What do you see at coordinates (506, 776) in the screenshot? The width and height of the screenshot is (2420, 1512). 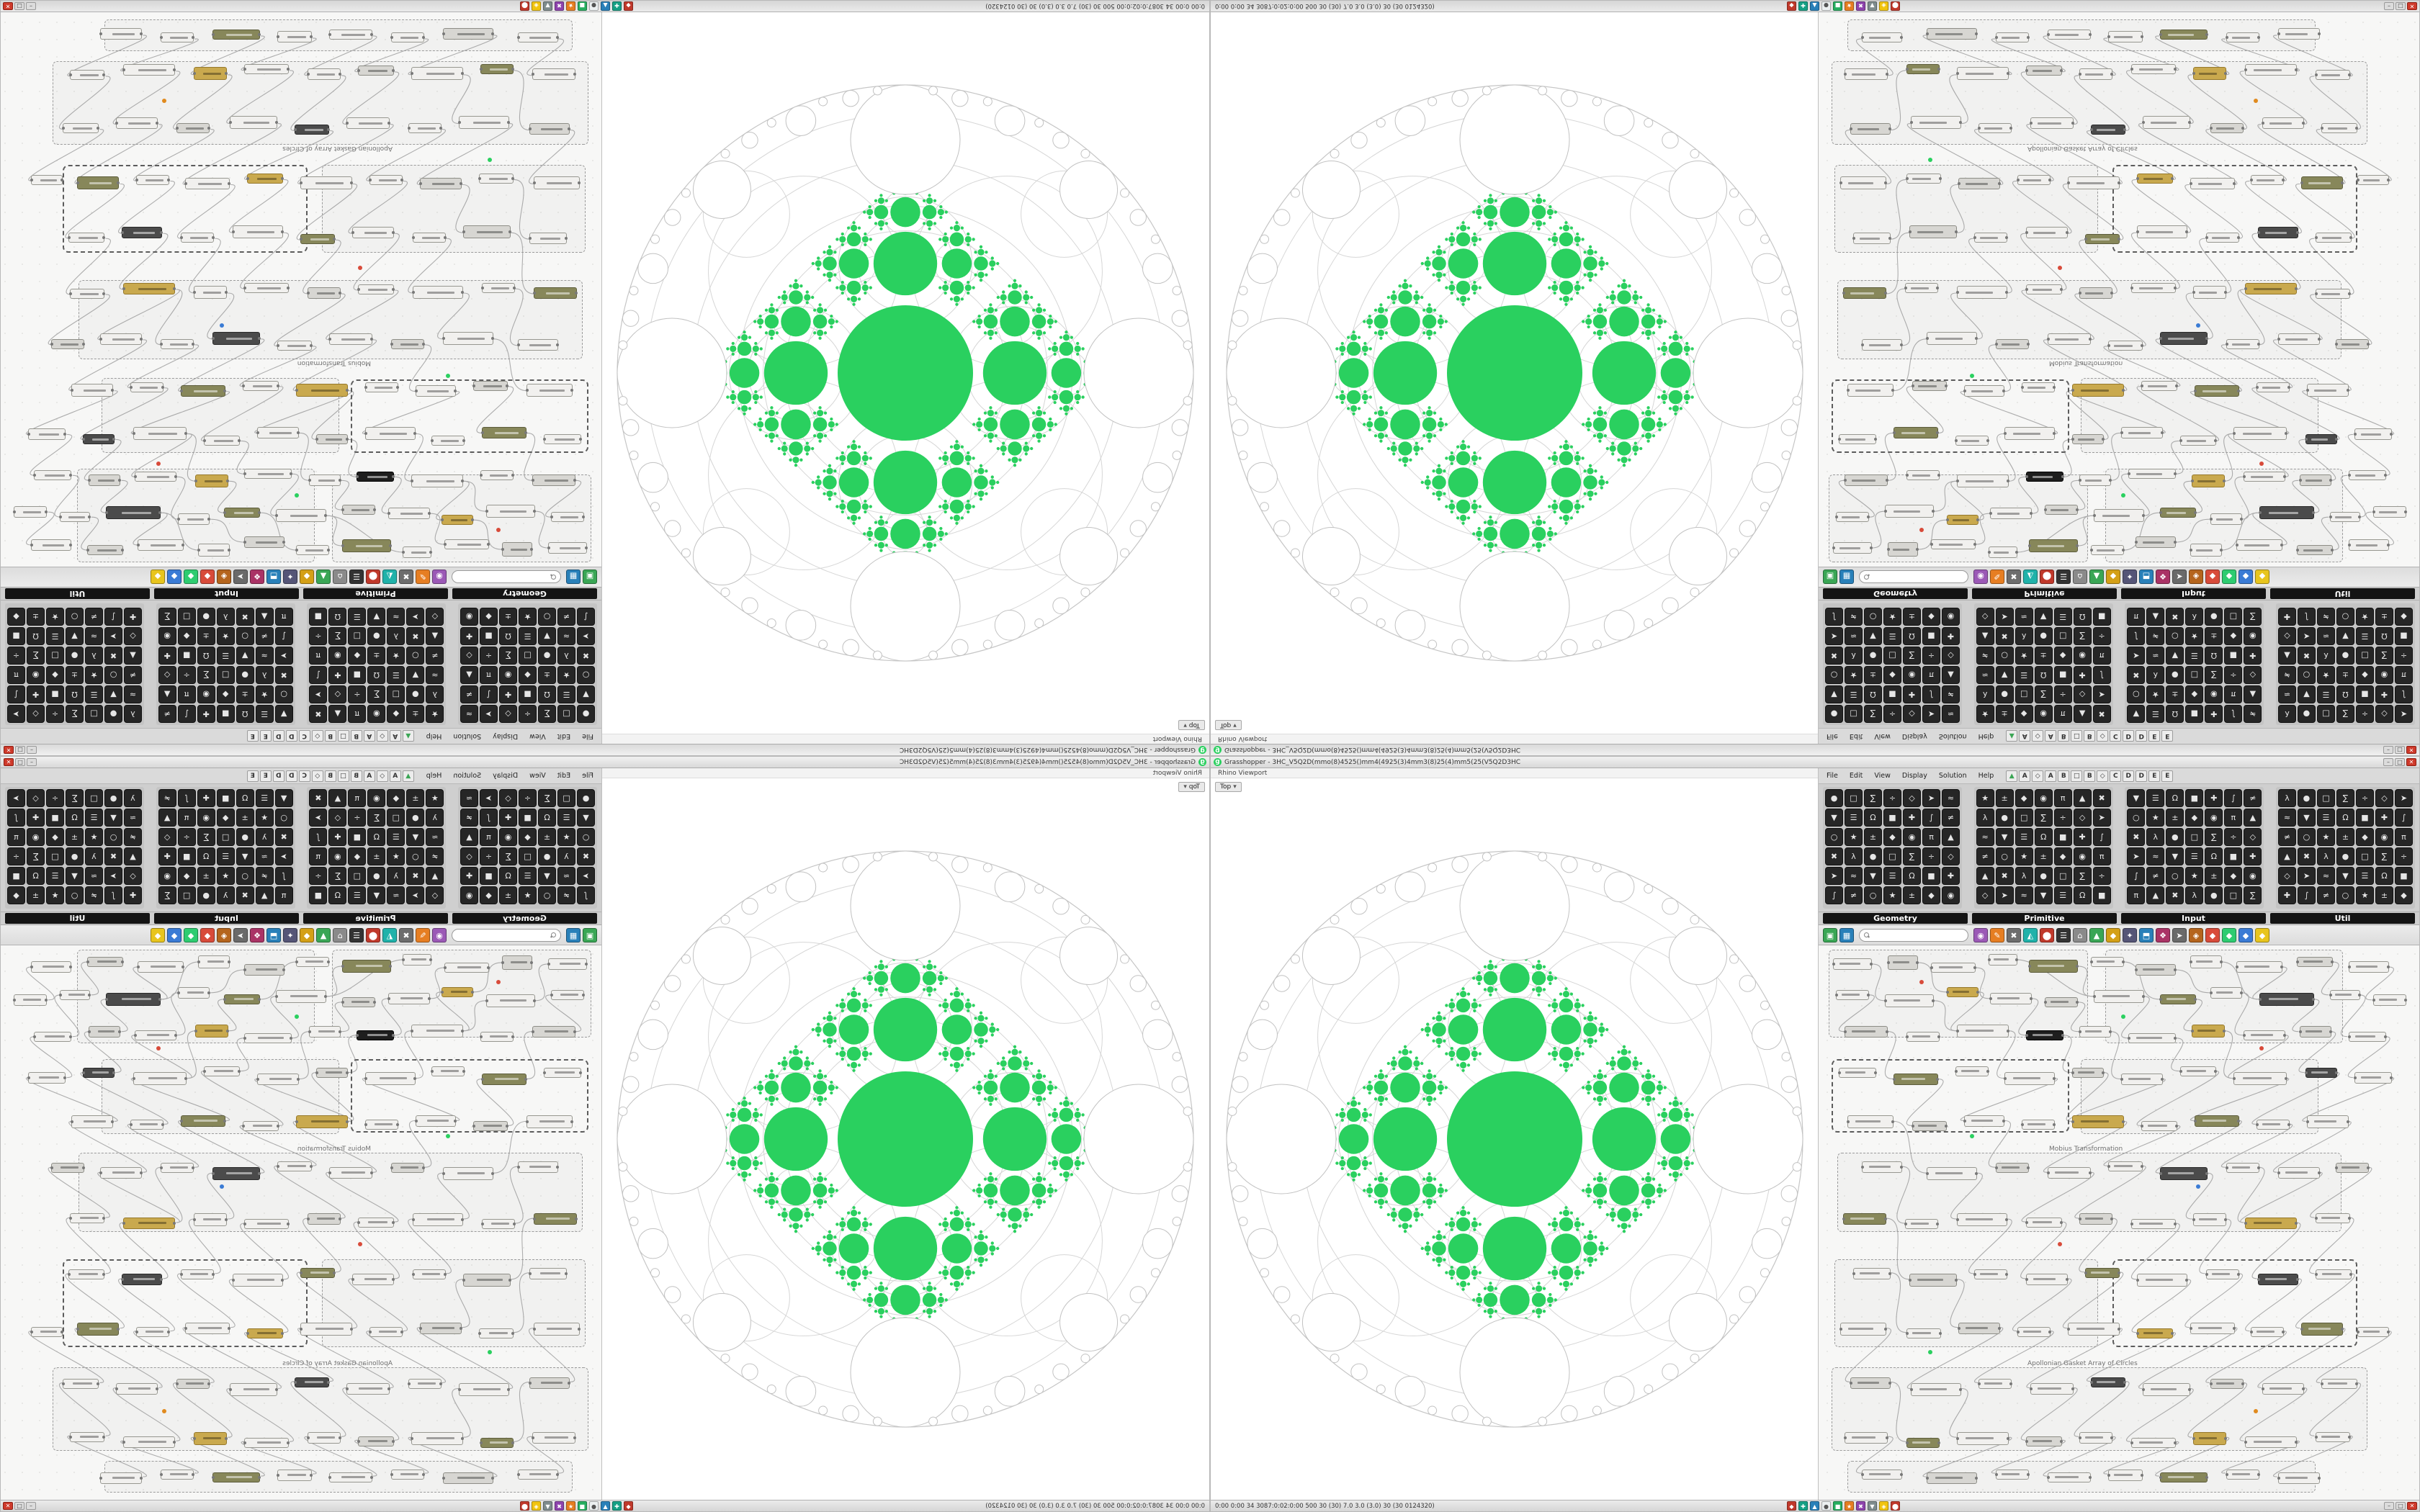 I see `menu-display: Display` at bounding box center [506, 776].